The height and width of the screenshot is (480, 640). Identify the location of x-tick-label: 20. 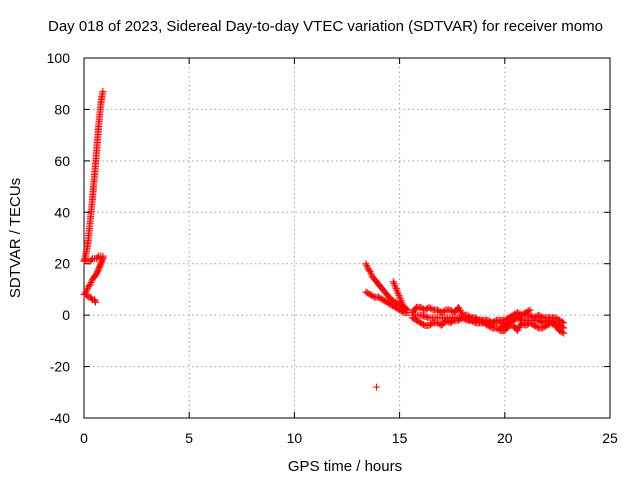
(505, 438).